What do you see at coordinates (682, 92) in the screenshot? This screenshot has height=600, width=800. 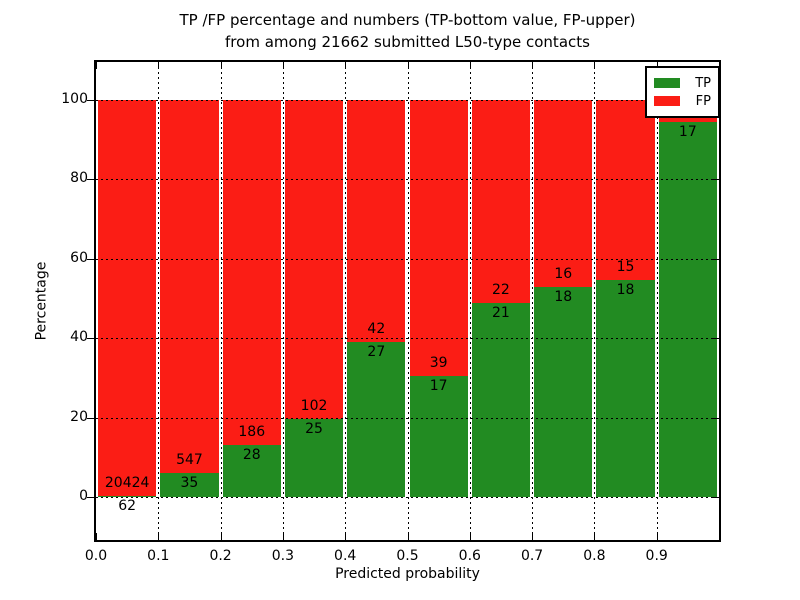 I see `legend: TP FP` at bounding box center [682, 92].